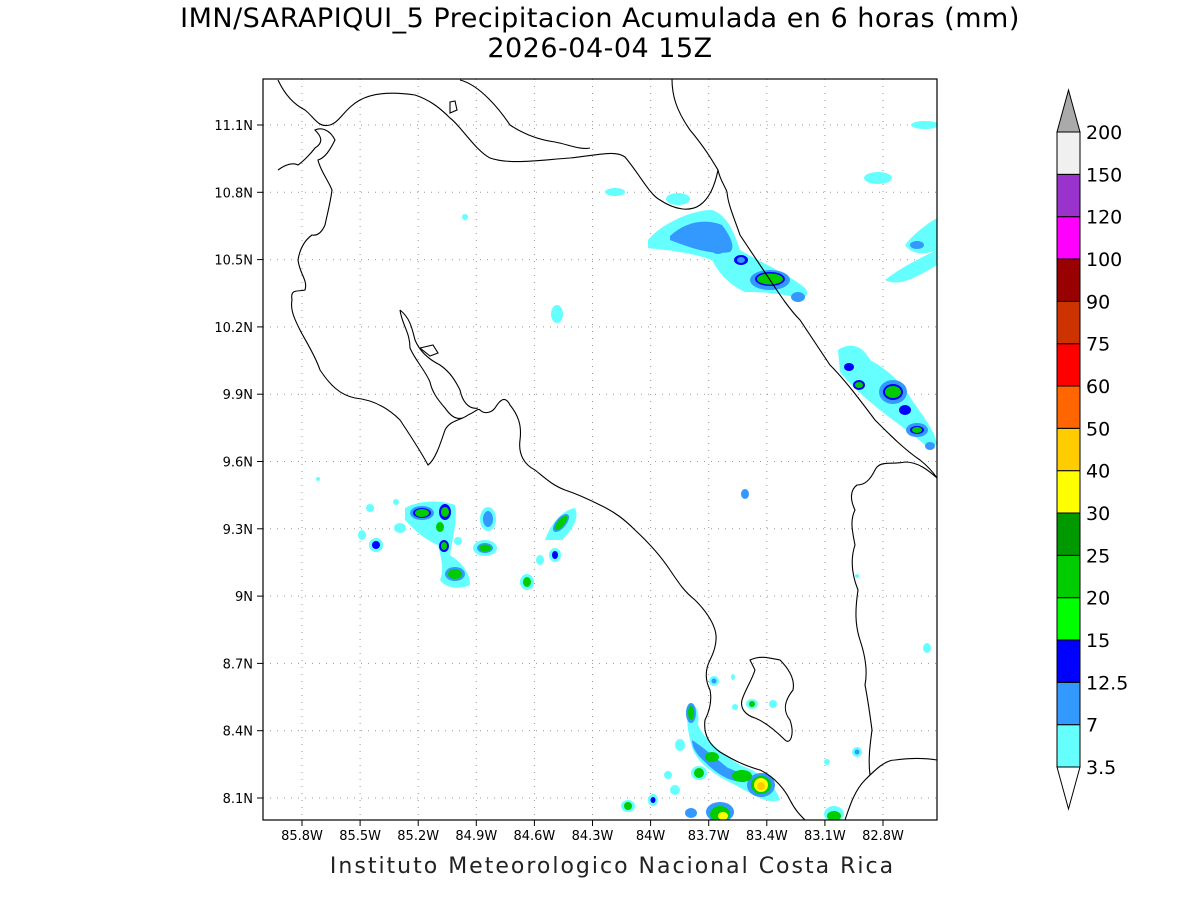 The width and height of the screenshot is (1200, 900). What do you see at coordinates (1098, 345) in the screenshot?
I see `colorbar-label: 75` at bounding box center [1098, 345].